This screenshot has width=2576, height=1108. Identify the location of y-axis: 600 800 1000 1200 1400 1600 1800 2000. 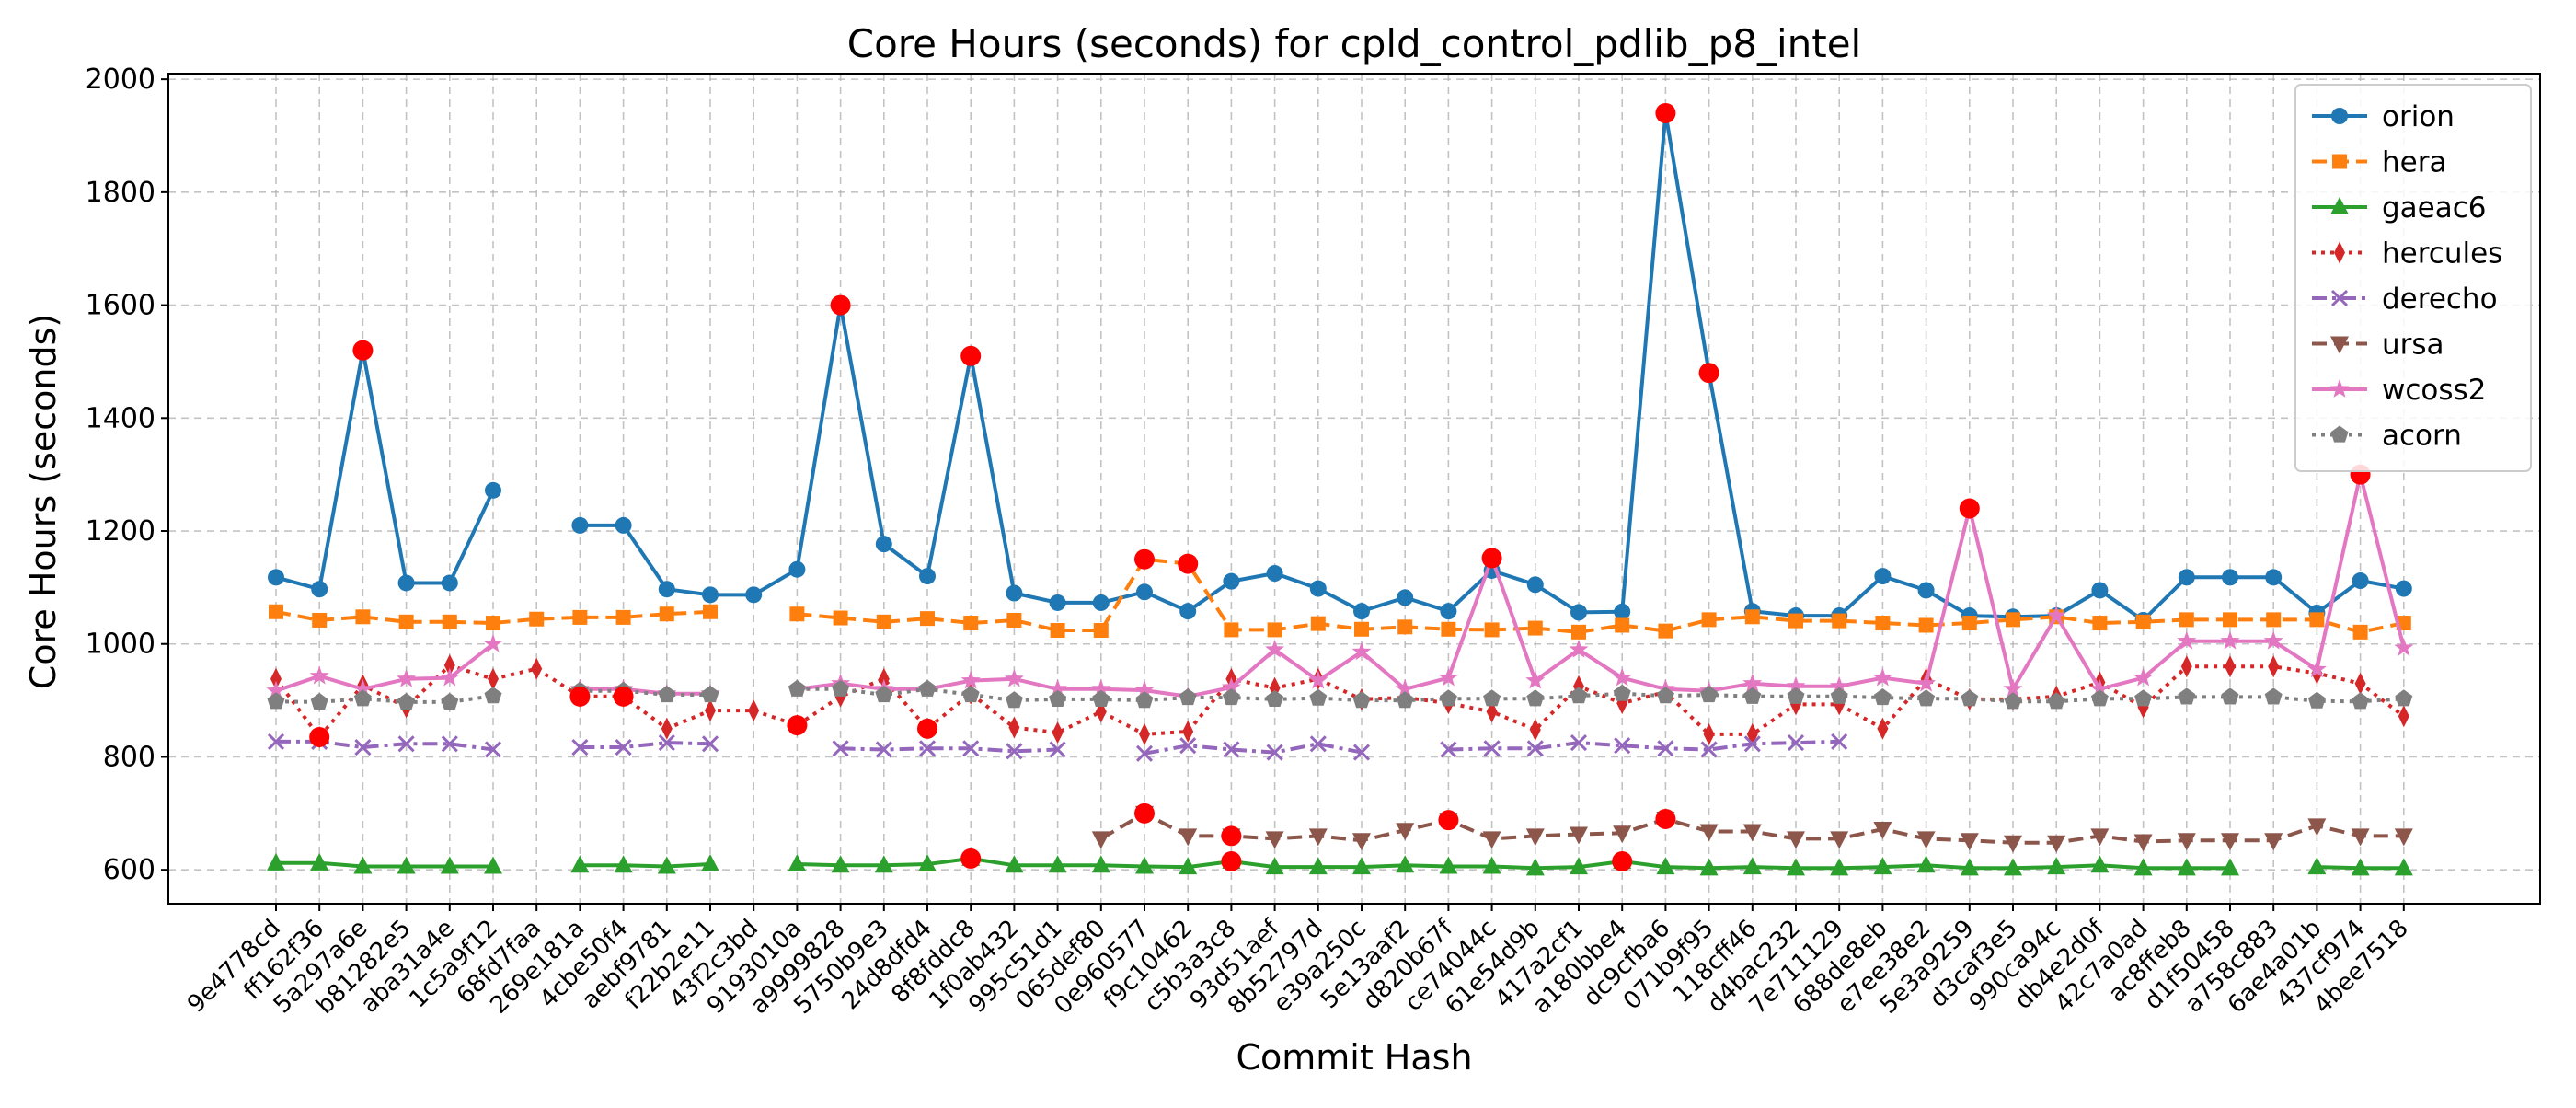
(127, 474).